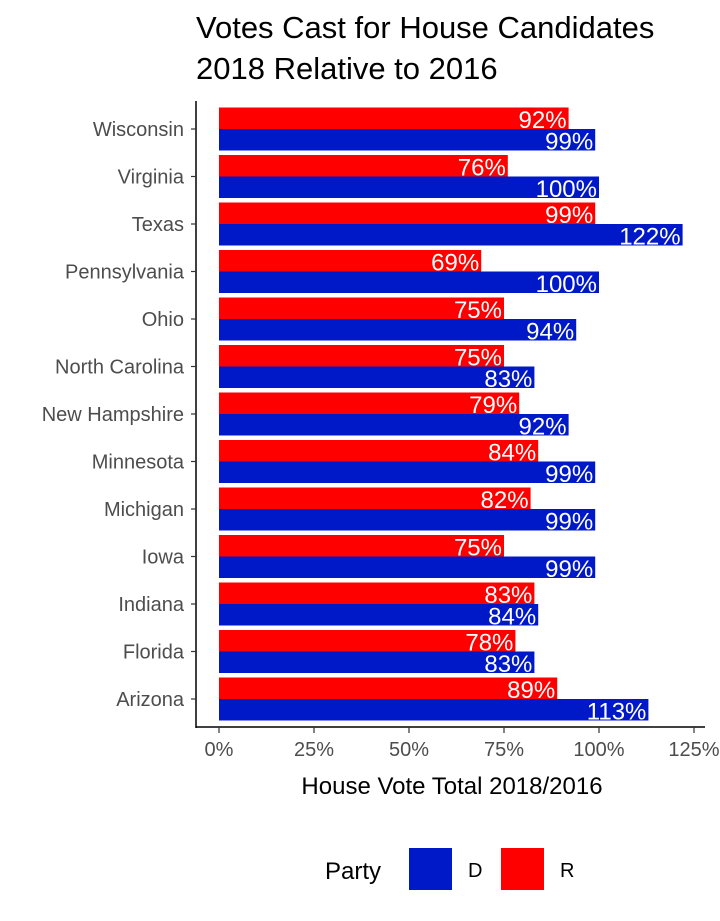 The width and height of the screenshot is (720, 921). I want to click on y-category-label: Indiana, so click(151, 605).